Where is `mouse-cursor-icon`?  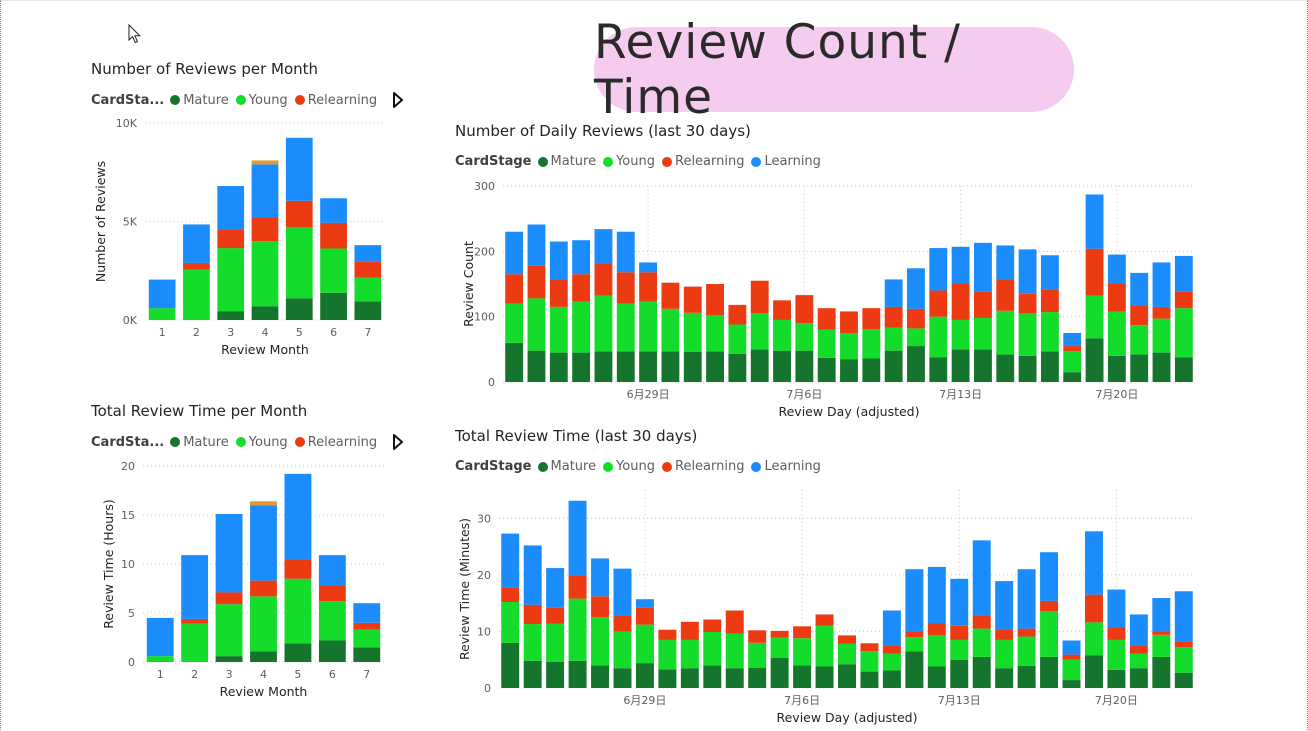 mouse-cursor-icon is located at coordinates (135, 34).